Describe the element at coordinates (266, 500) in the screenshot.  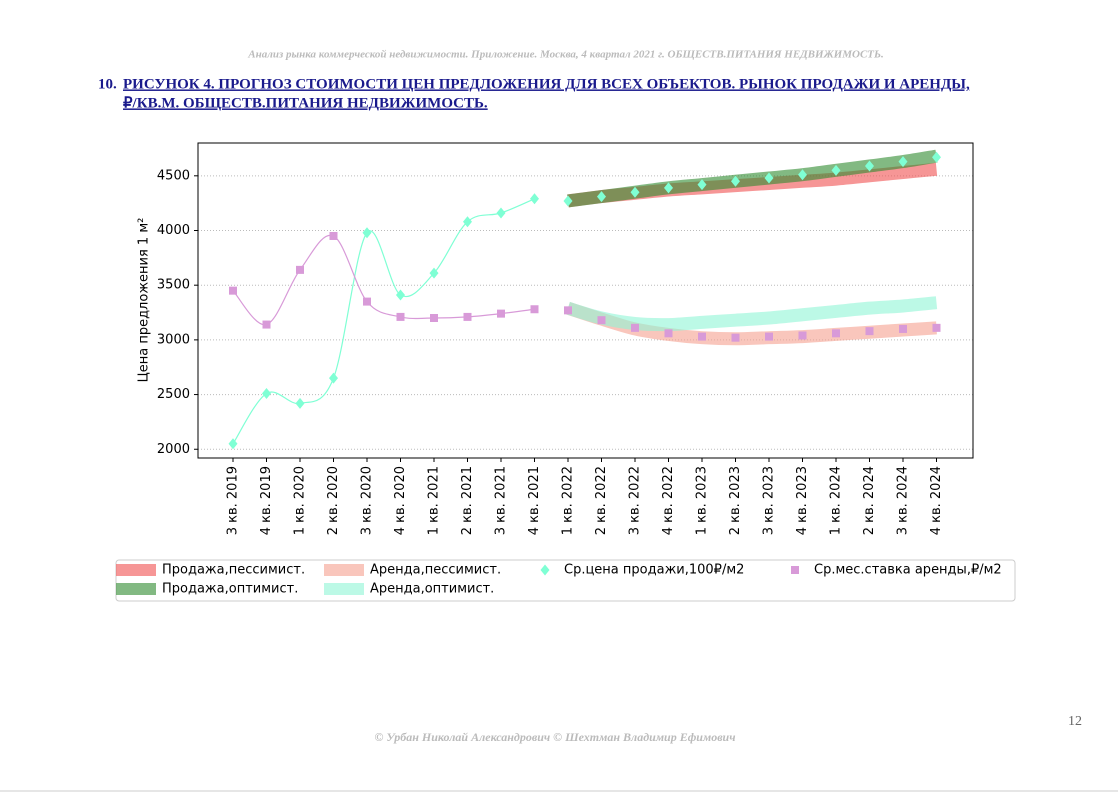
I see `x-tick-label: 4 кв. 2019` at that location.